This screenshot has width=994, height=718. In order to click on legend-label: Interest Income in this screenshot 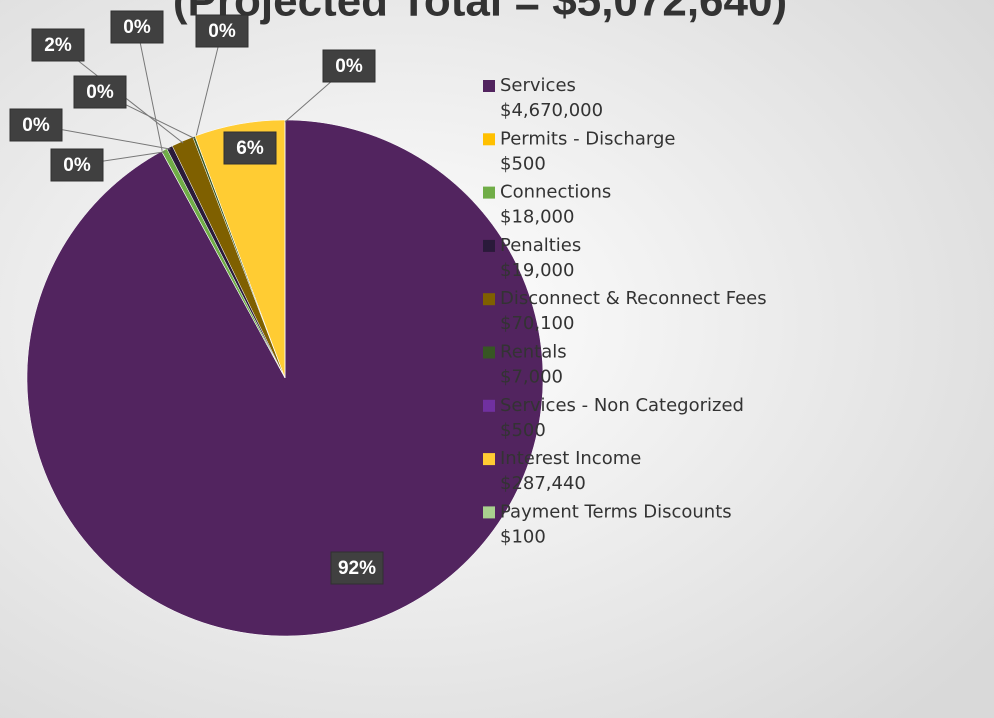, I will do `click(570, 458)`.